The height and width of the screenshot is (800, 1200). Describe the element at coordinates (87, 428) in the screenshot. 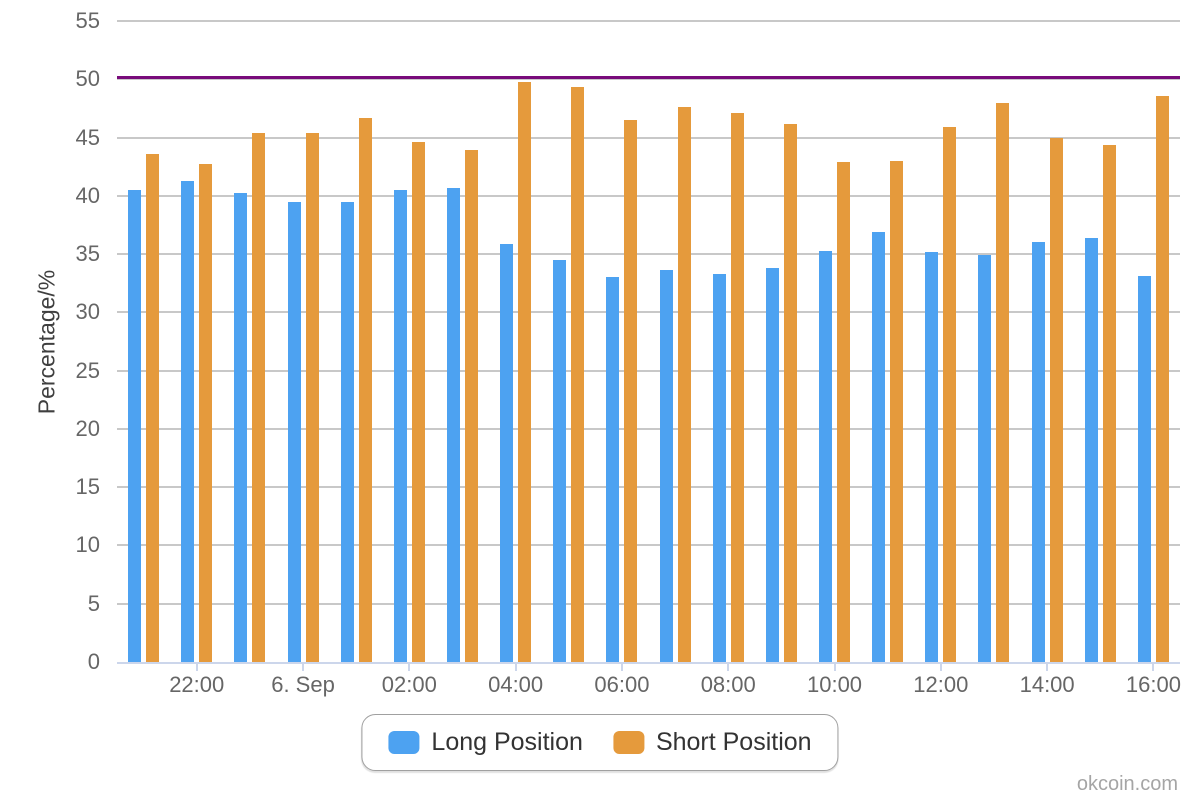

I see `y-axis-tick-label: 20` at that location.